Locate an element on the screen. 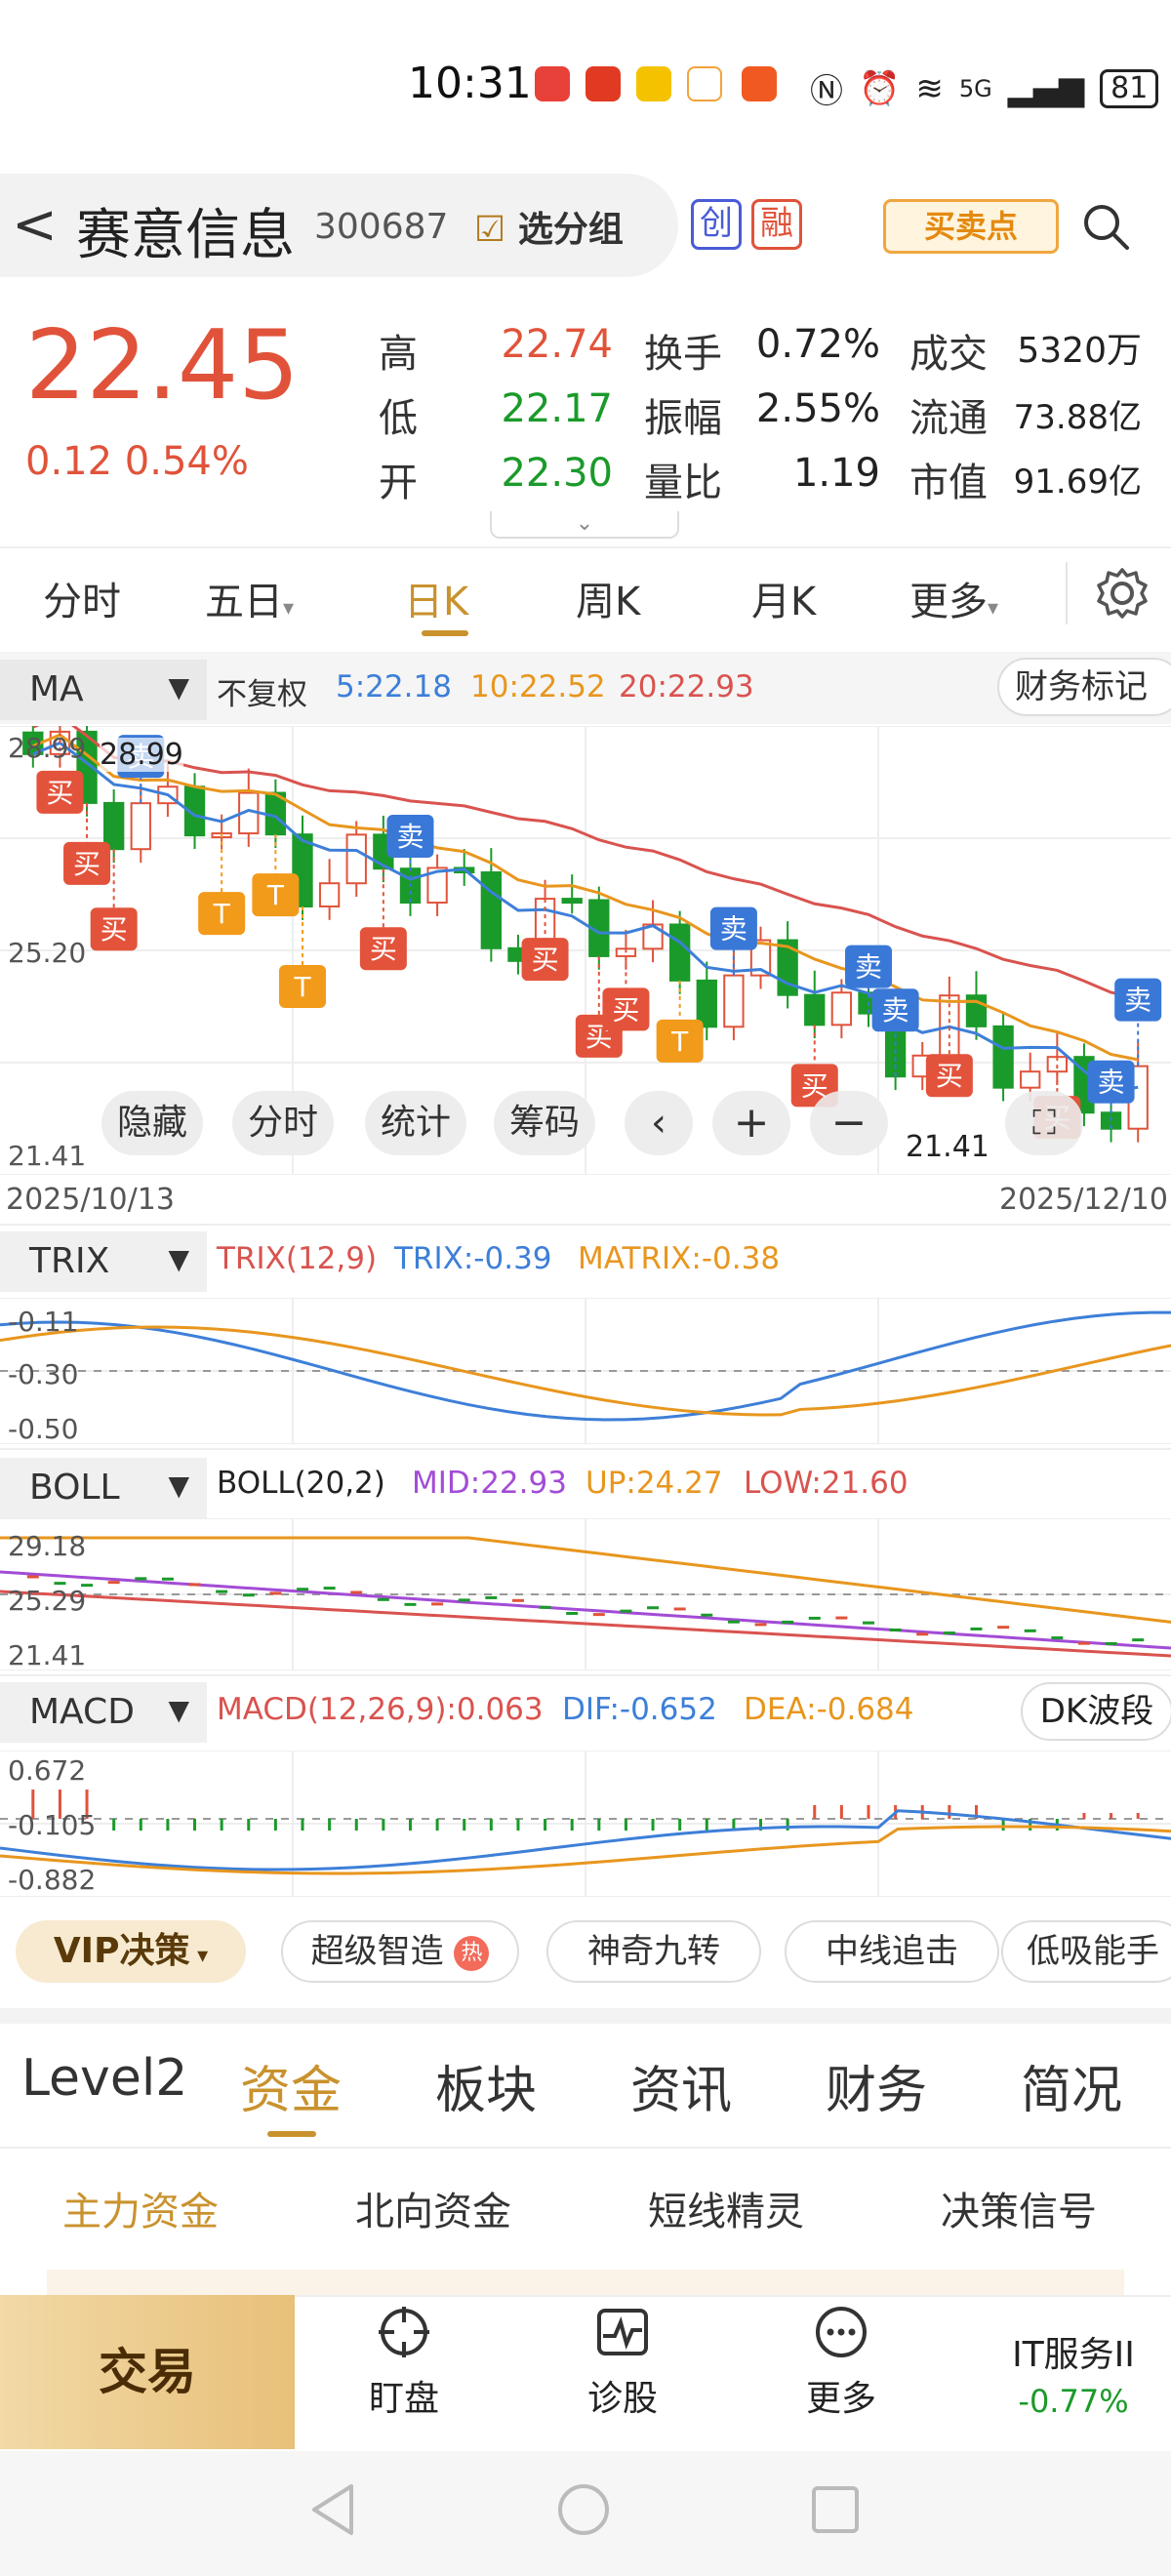  system-navigation-bar is located at coordinates (585, 2513).